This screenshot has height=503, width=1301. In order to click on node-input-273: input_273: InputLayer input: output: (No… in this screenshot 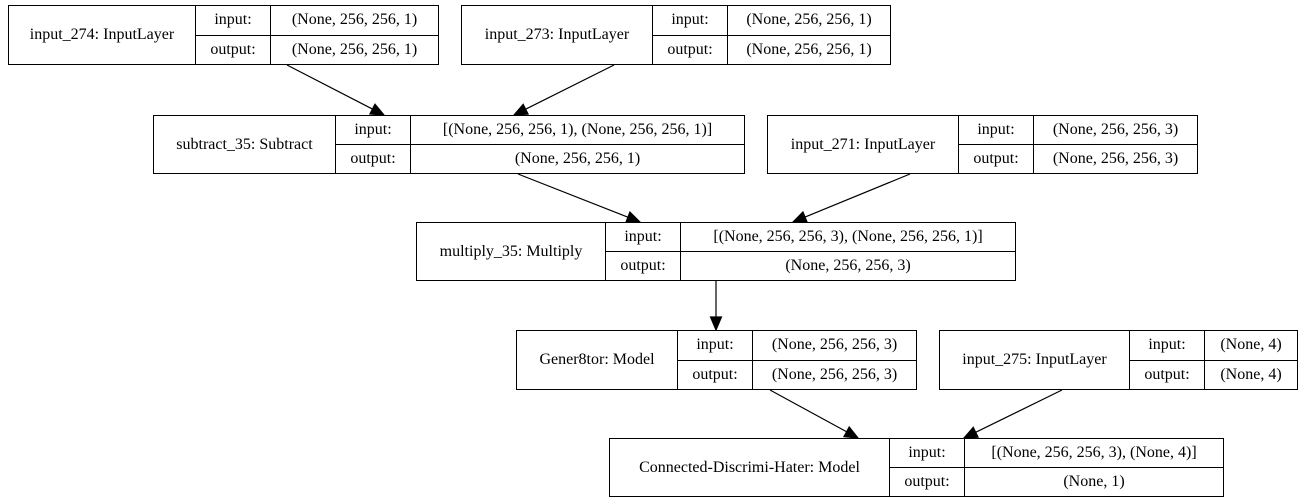, I will do `click(676, 35)`.